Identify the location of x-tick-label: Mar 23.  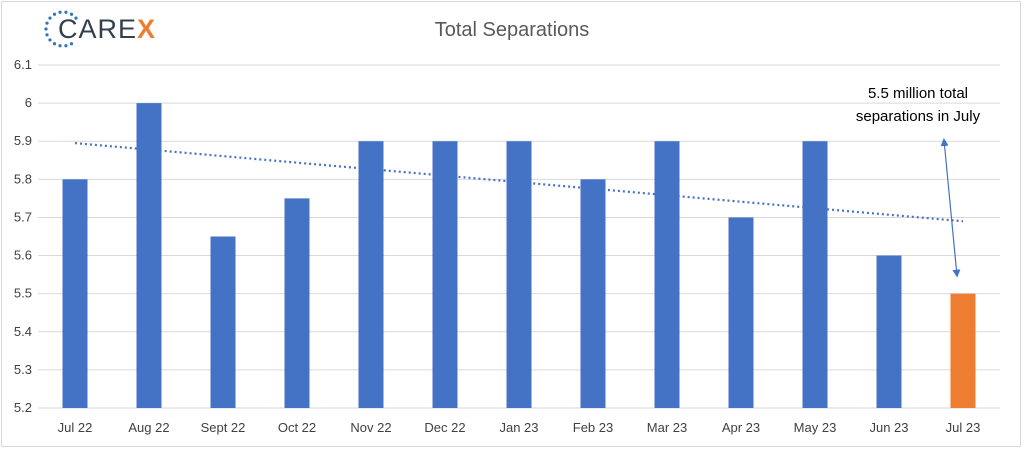
(667, 427).